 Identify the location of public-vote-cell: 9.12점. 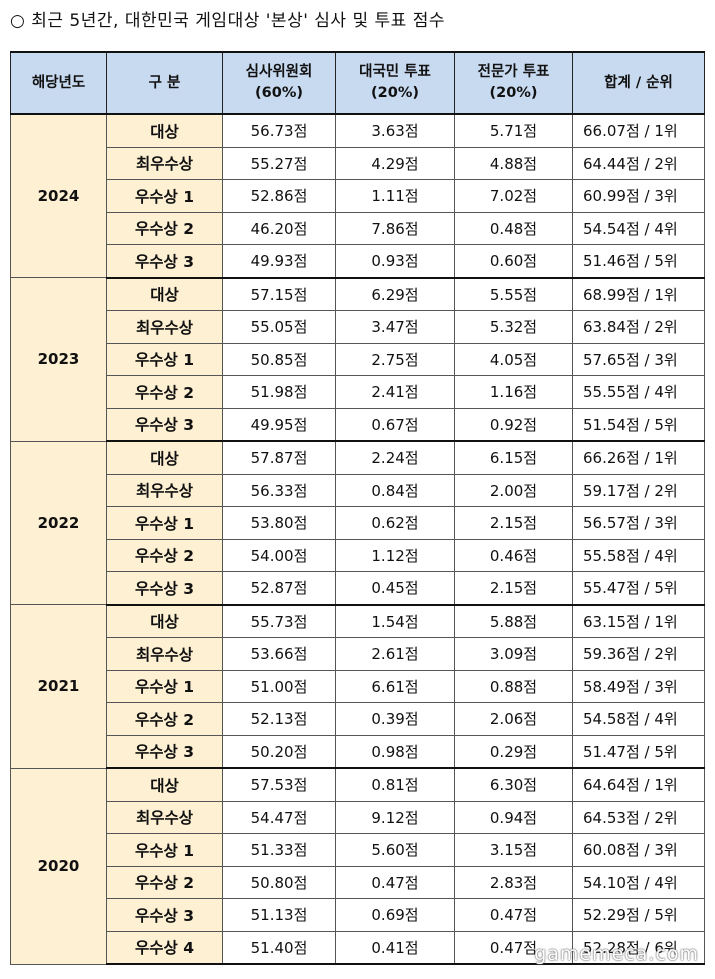
(395, 817).